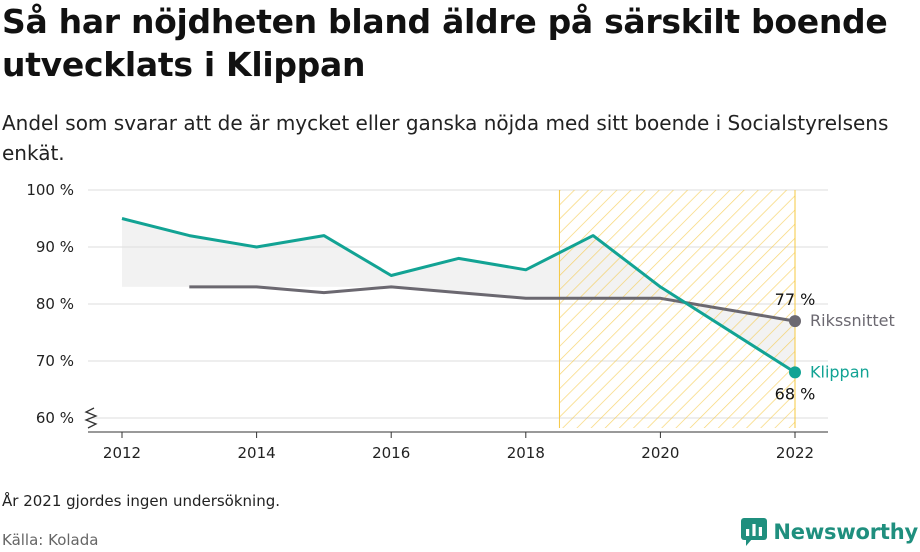 This screenshot has height=552, width=920. I want to click on y-tick-label: 70 %, so click(55, 361).